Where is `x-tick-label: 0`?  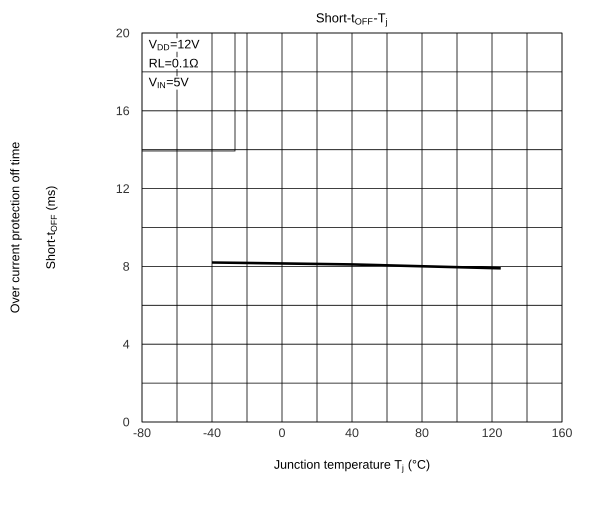
x-tick-label: 0 is located at coordinates (282, 433).